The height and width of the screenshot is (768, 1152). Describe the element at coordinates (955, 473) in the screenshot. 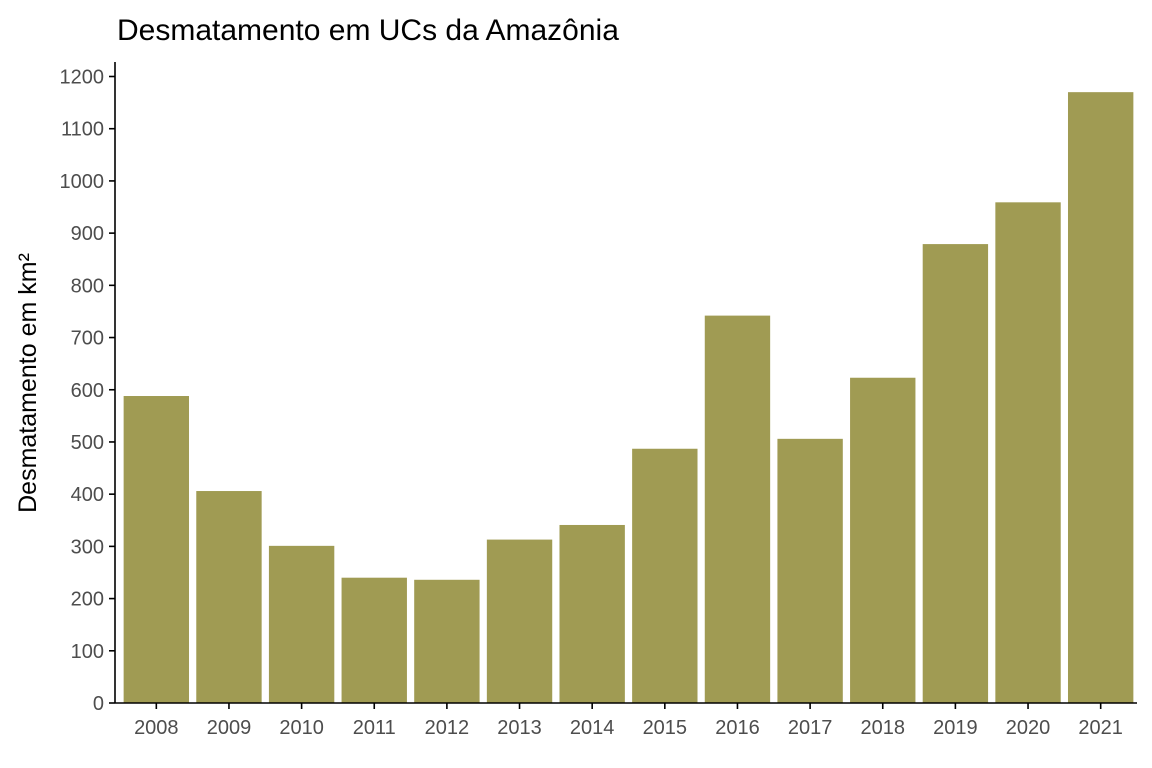

I see `bar-2019` at that location.